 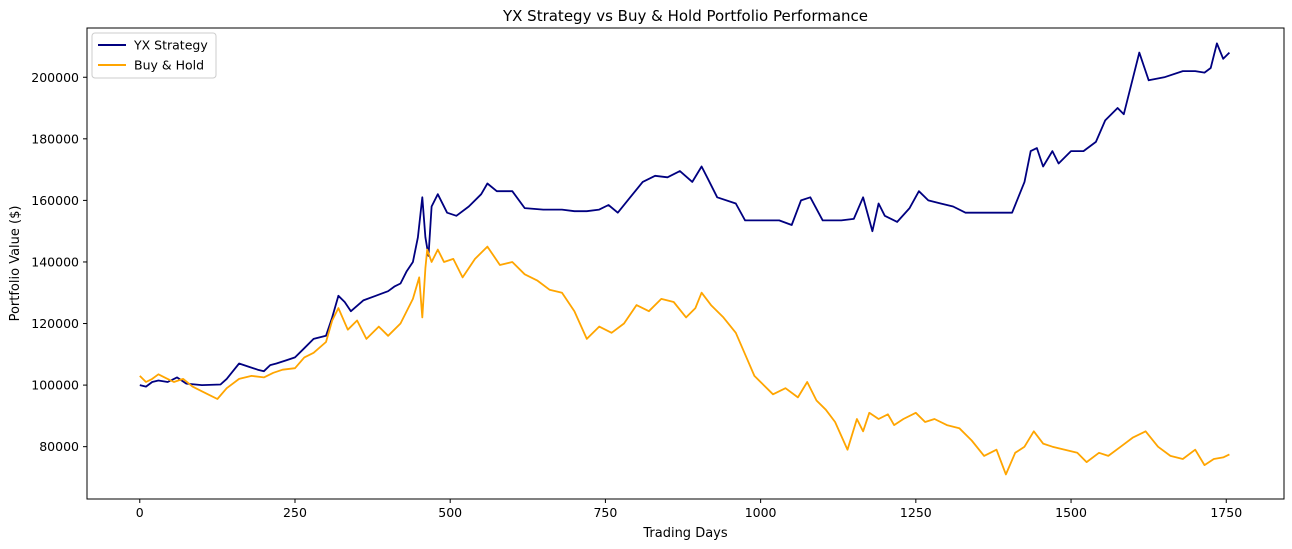 What do you see at coordinates (55, 138) in the screenshot?
I see `y-tick-label: 180000` at bounding box center [55, 138].